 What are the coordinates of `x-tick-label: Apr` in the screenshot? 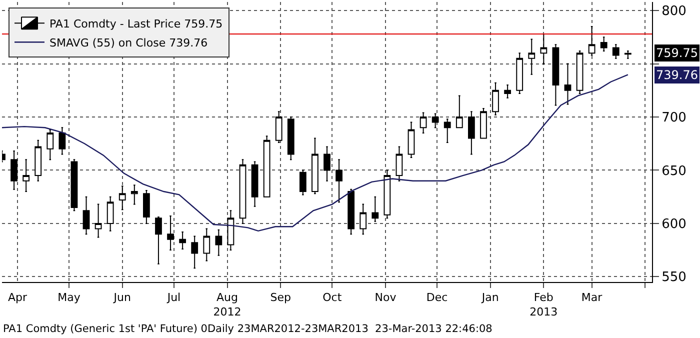 It's located at (18, 297).